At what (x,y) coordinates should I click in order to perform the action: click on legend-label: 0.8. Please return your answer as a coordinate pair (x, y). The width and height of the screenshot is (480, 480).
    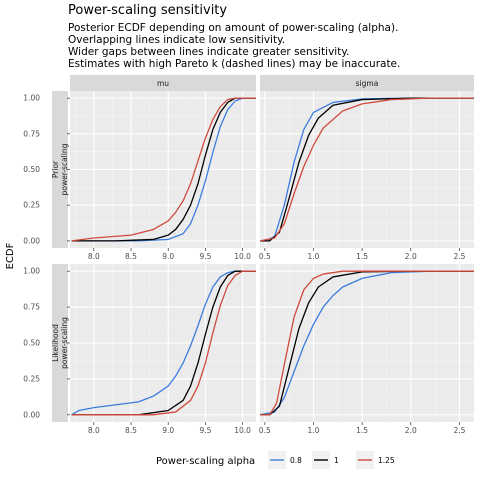
    Looking at the image, I should click on (296, 460).